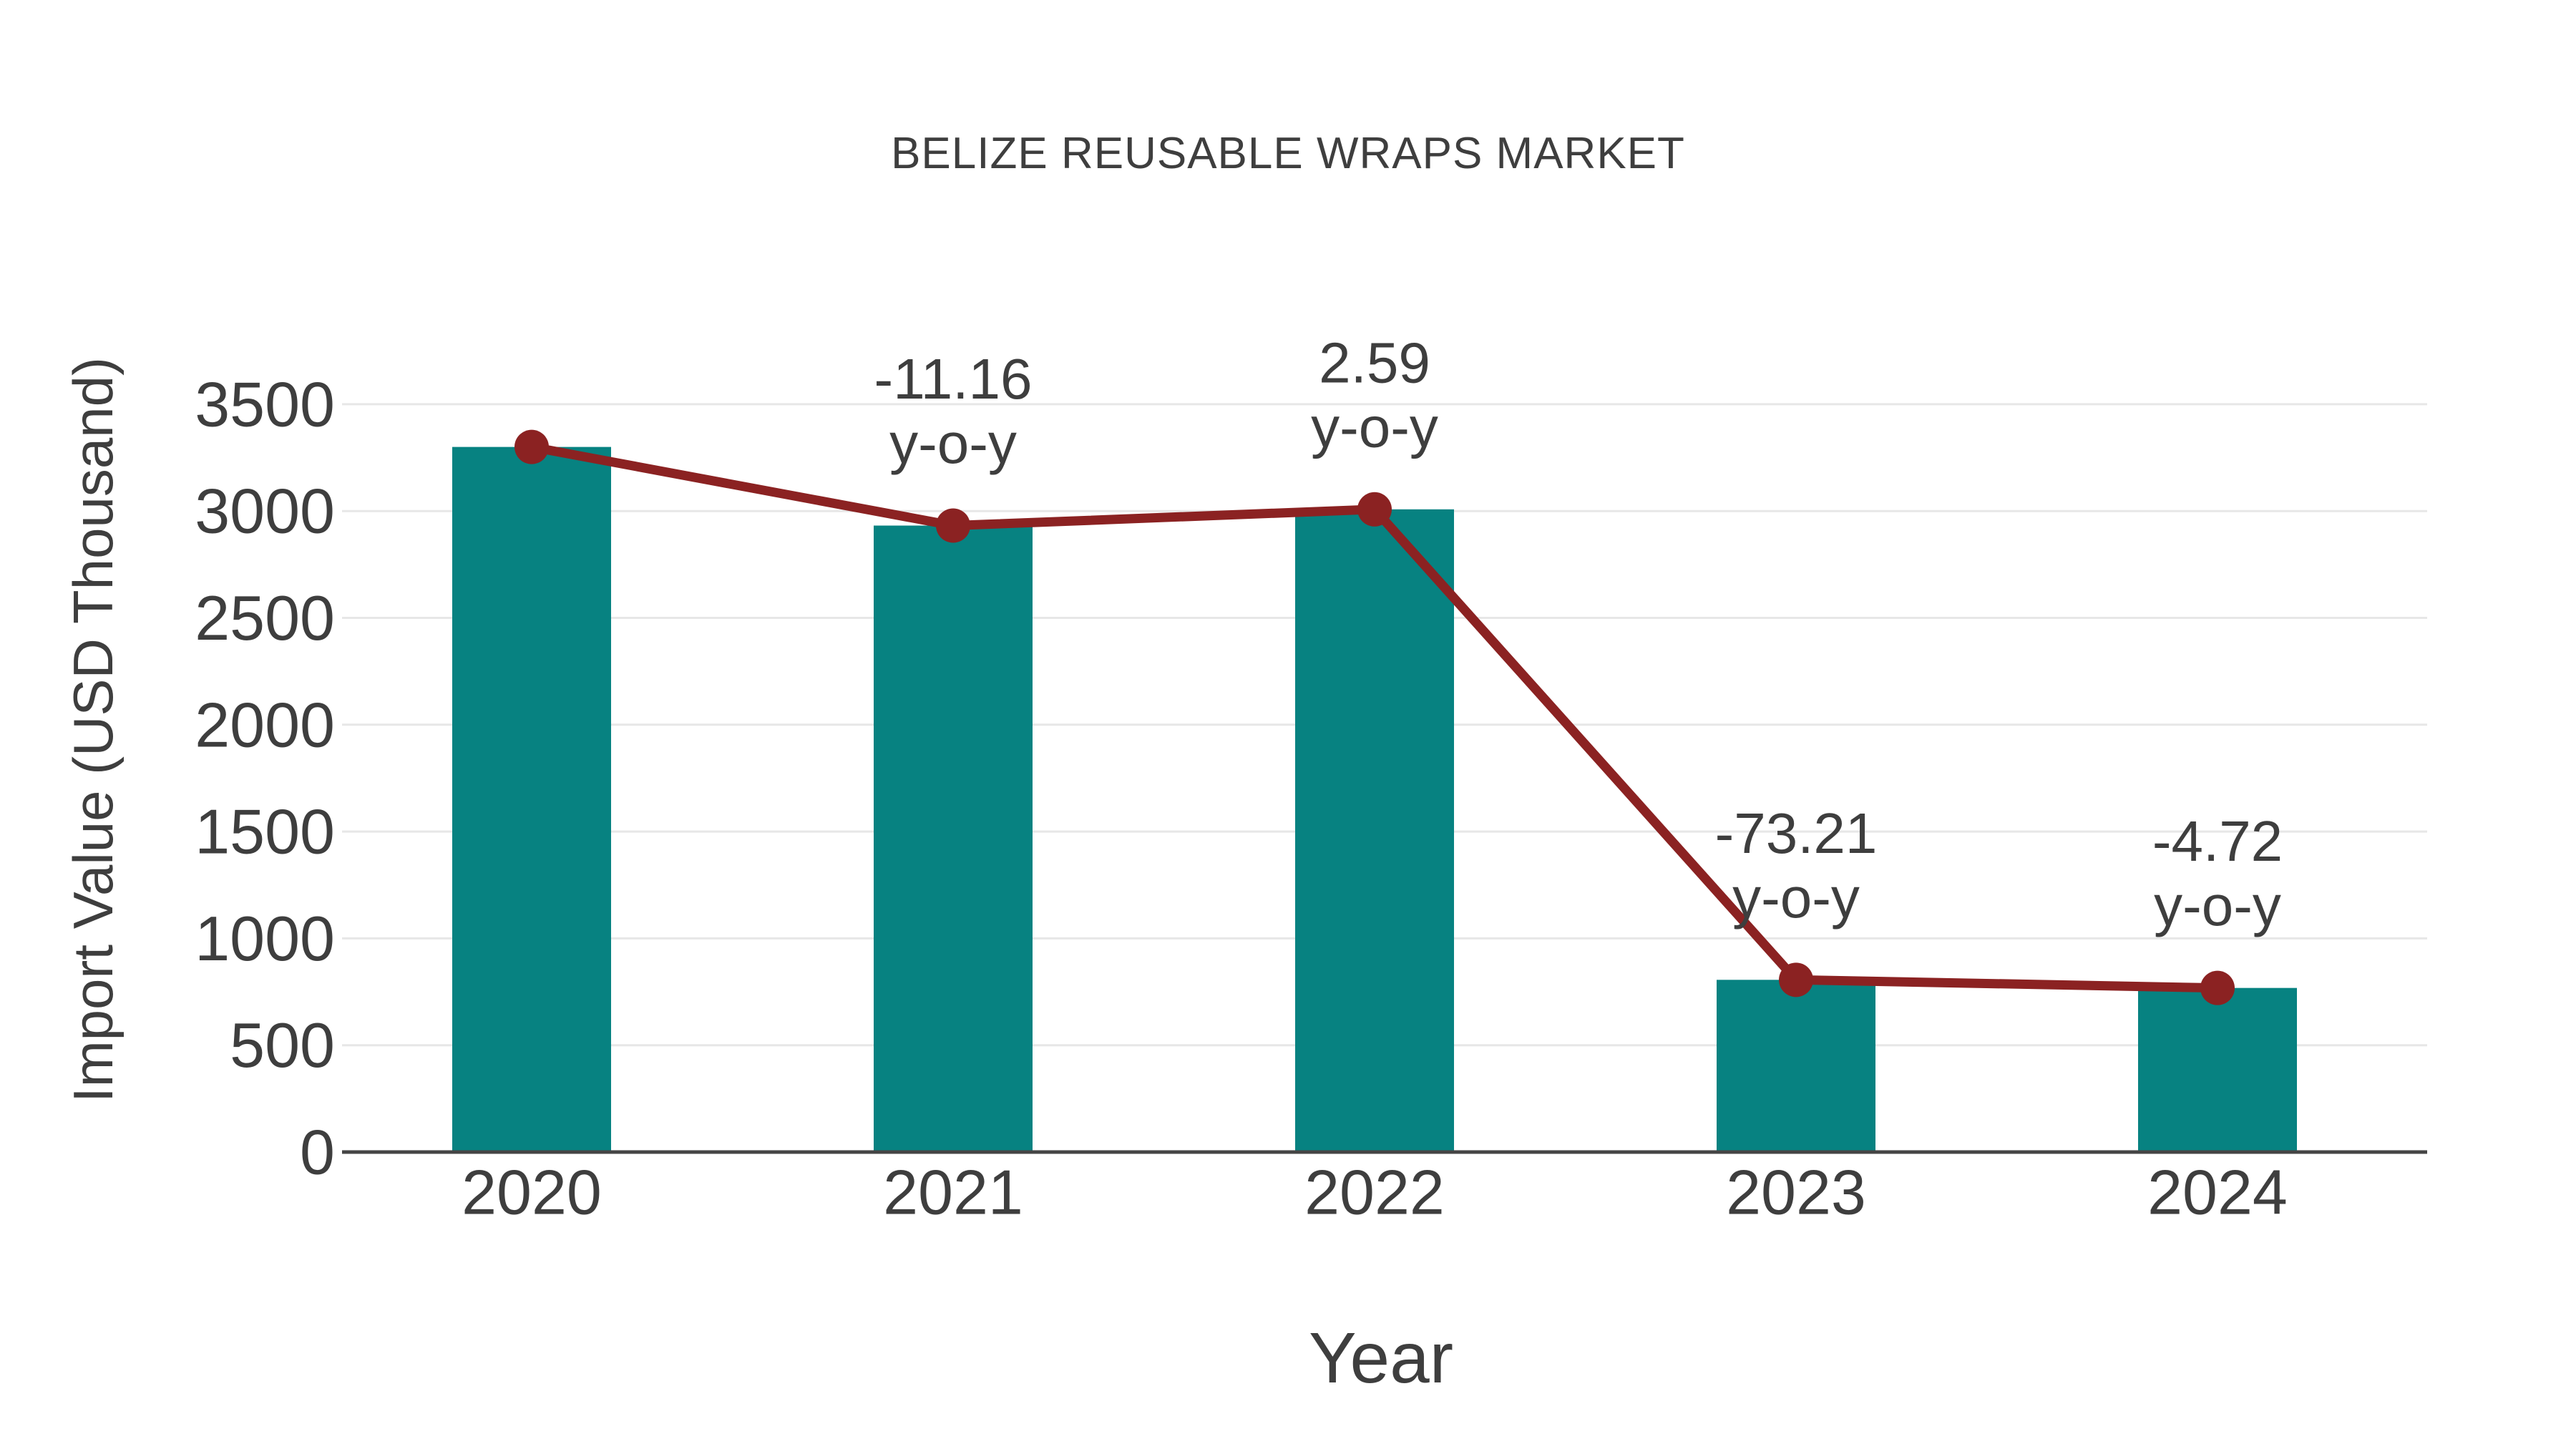 Image resolution: width=2576 pixels, height=1449 pixels. I want to click on x-axis-title: Year, so click(1381, 1358).